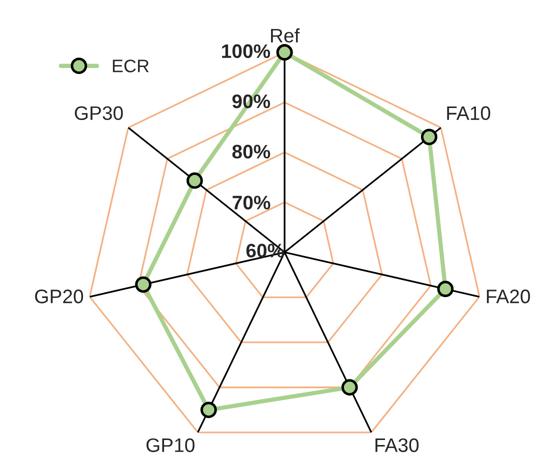 This screenshot has width=558, height=476. What do you see at coordinates (130, 66) in the screenshot?
I see `legend-label: ECR` at bounding box center [130, 66].